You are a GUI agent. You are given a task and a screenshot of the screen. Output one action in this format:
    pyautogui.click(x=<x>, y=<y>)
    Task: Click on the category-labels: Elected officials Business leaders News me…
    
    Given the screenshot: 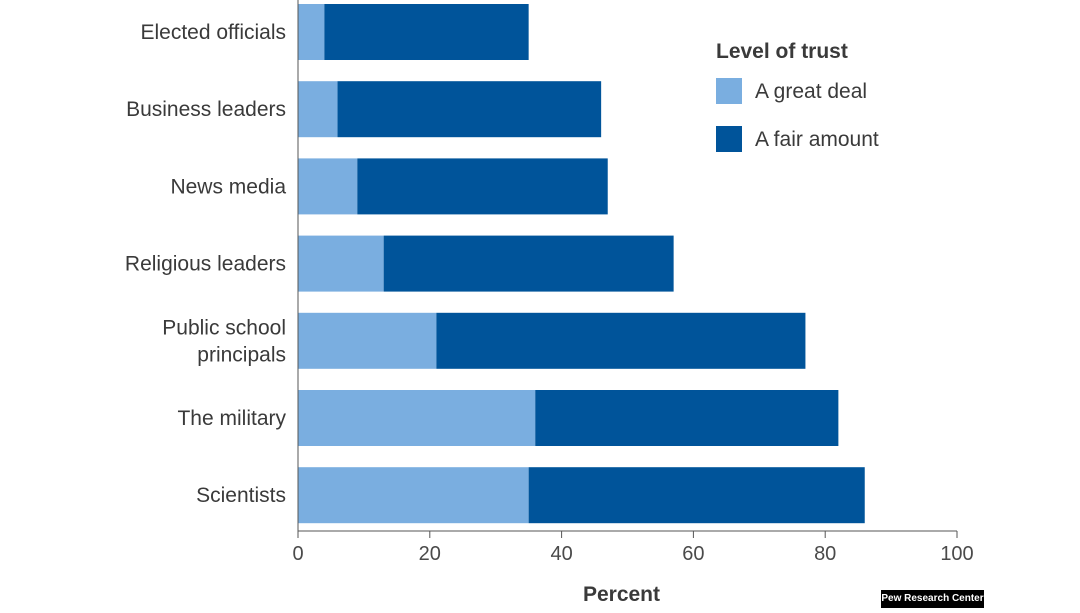 What is the action you would take?
    pyautogui.click(x=206, y=264)
    